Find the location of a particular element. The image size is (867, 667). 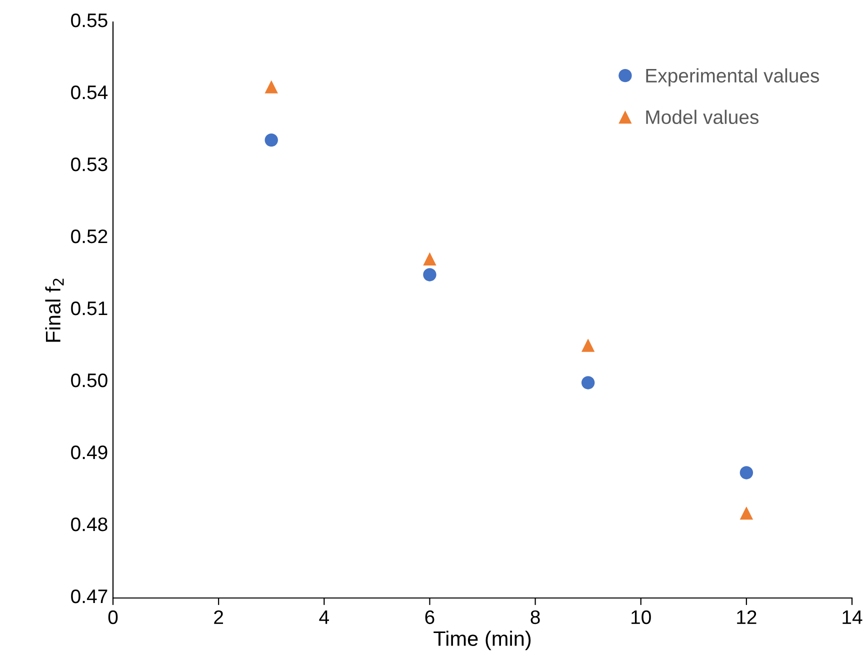

y-tick-label: 0.52 is located at coordinates (89, 236).